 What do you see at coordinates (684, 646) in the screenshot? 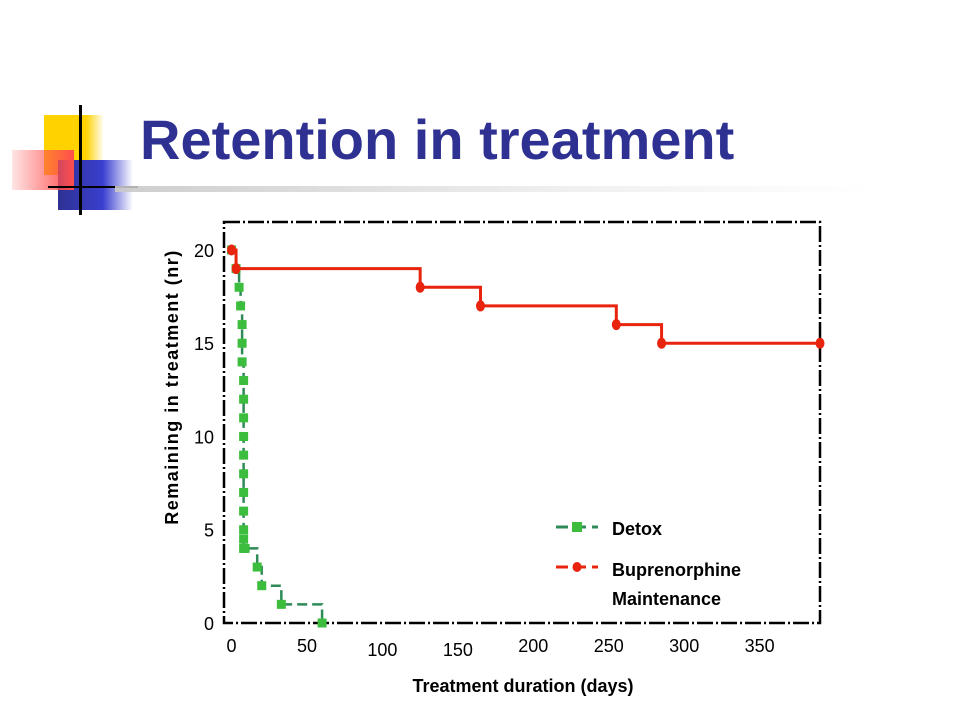
I see `x-tick-label: 300` at bounding box center [684, 646].